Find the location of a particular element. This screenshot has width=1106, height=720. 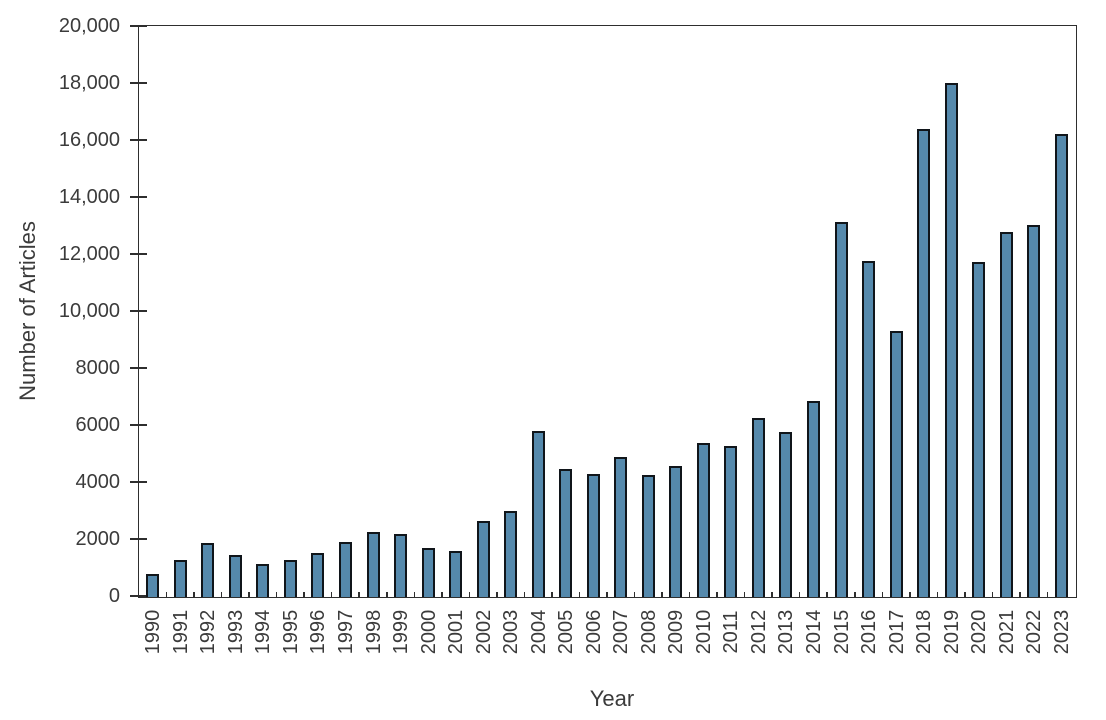

x-tick-label: 1992 is located at coordinates (208, 632).